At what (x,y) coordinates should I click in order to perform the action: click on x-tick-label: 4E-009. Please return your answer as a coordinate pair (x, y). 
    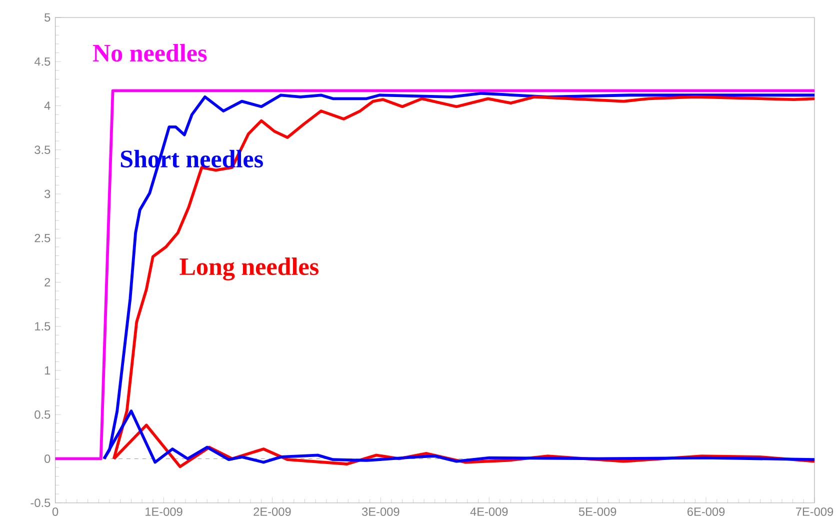
    Looking at the image, I should click on (489, 512).